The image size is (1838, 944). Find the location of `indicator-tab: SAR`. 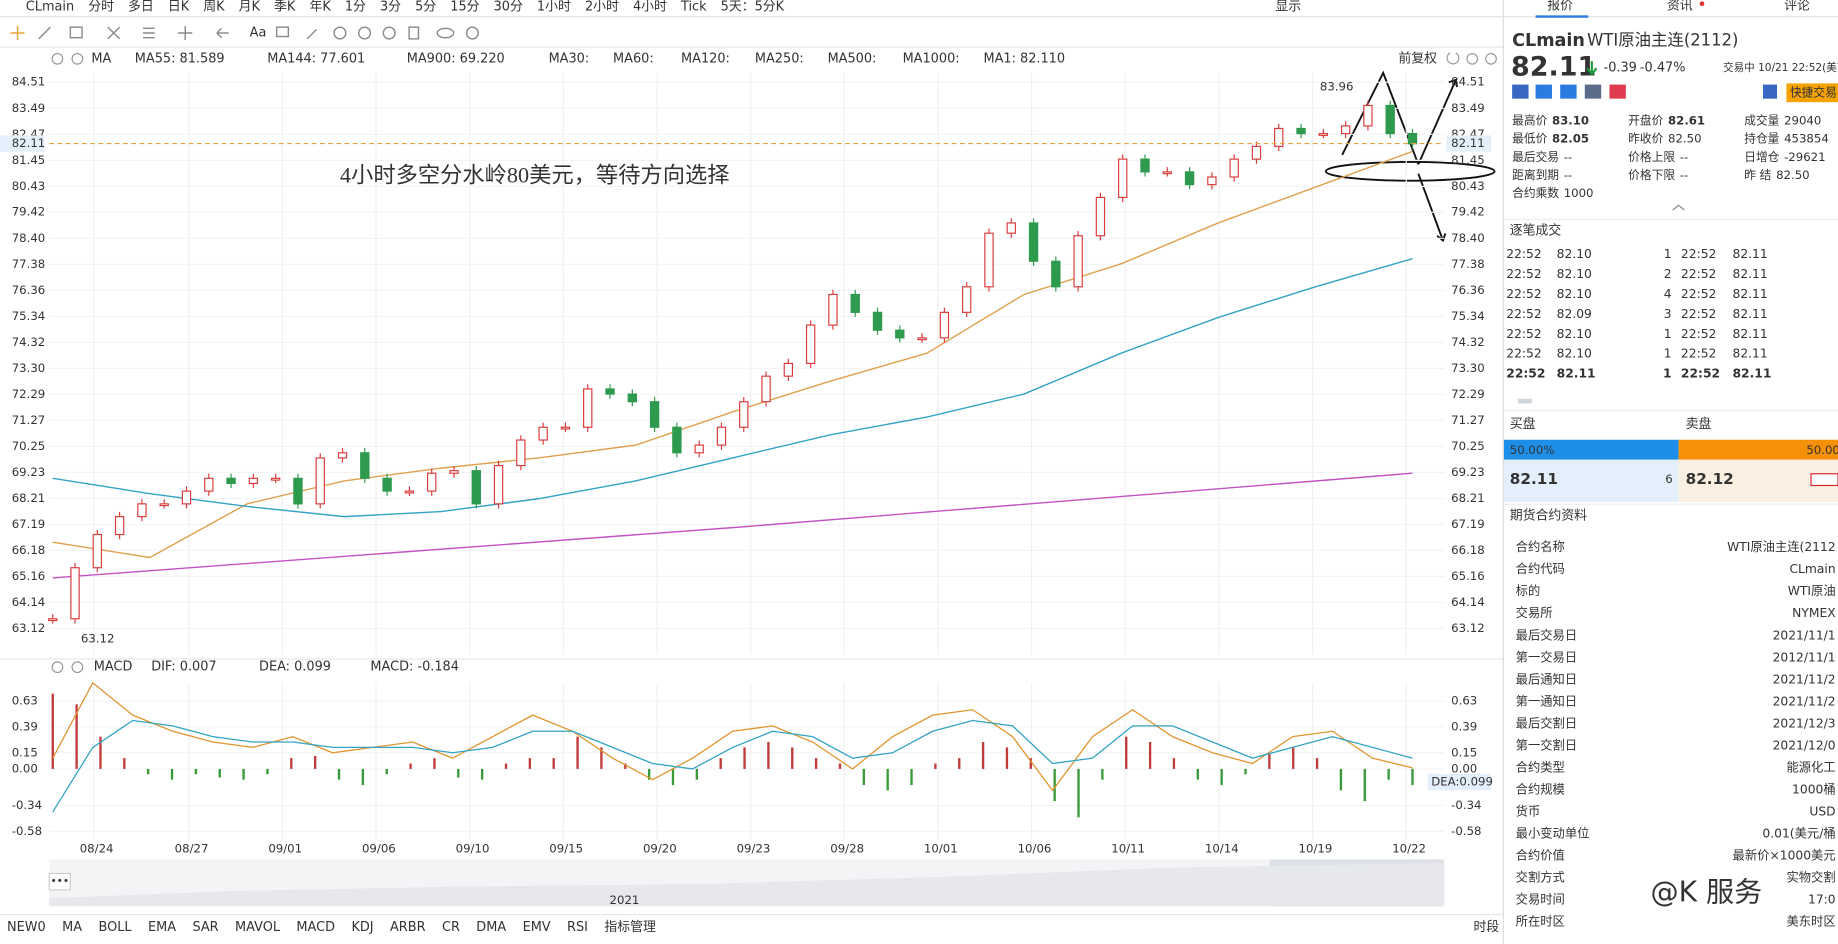

indicator-tab: SAR is located at coordinates (205, 927).